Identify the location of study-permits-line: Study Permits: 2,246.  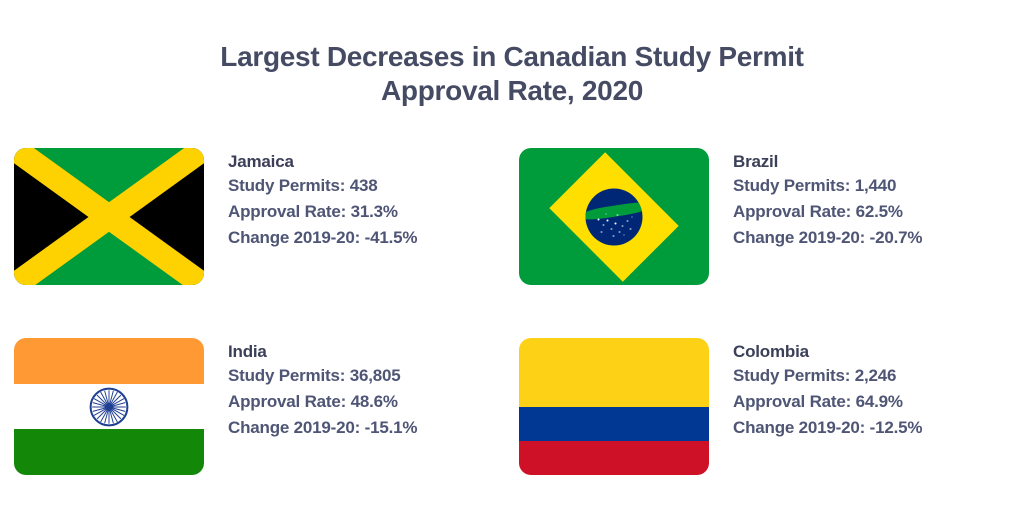
(815, 375).